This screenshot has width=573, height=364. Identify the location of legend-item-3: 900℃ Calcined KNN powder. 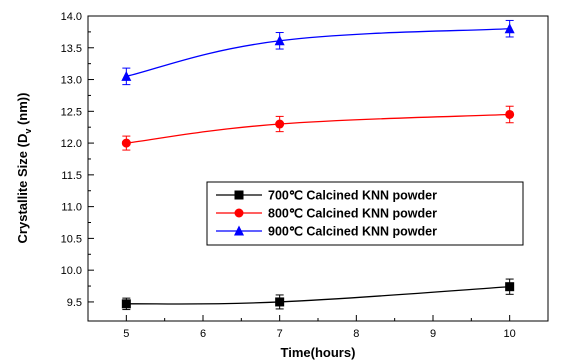
(326, 232).